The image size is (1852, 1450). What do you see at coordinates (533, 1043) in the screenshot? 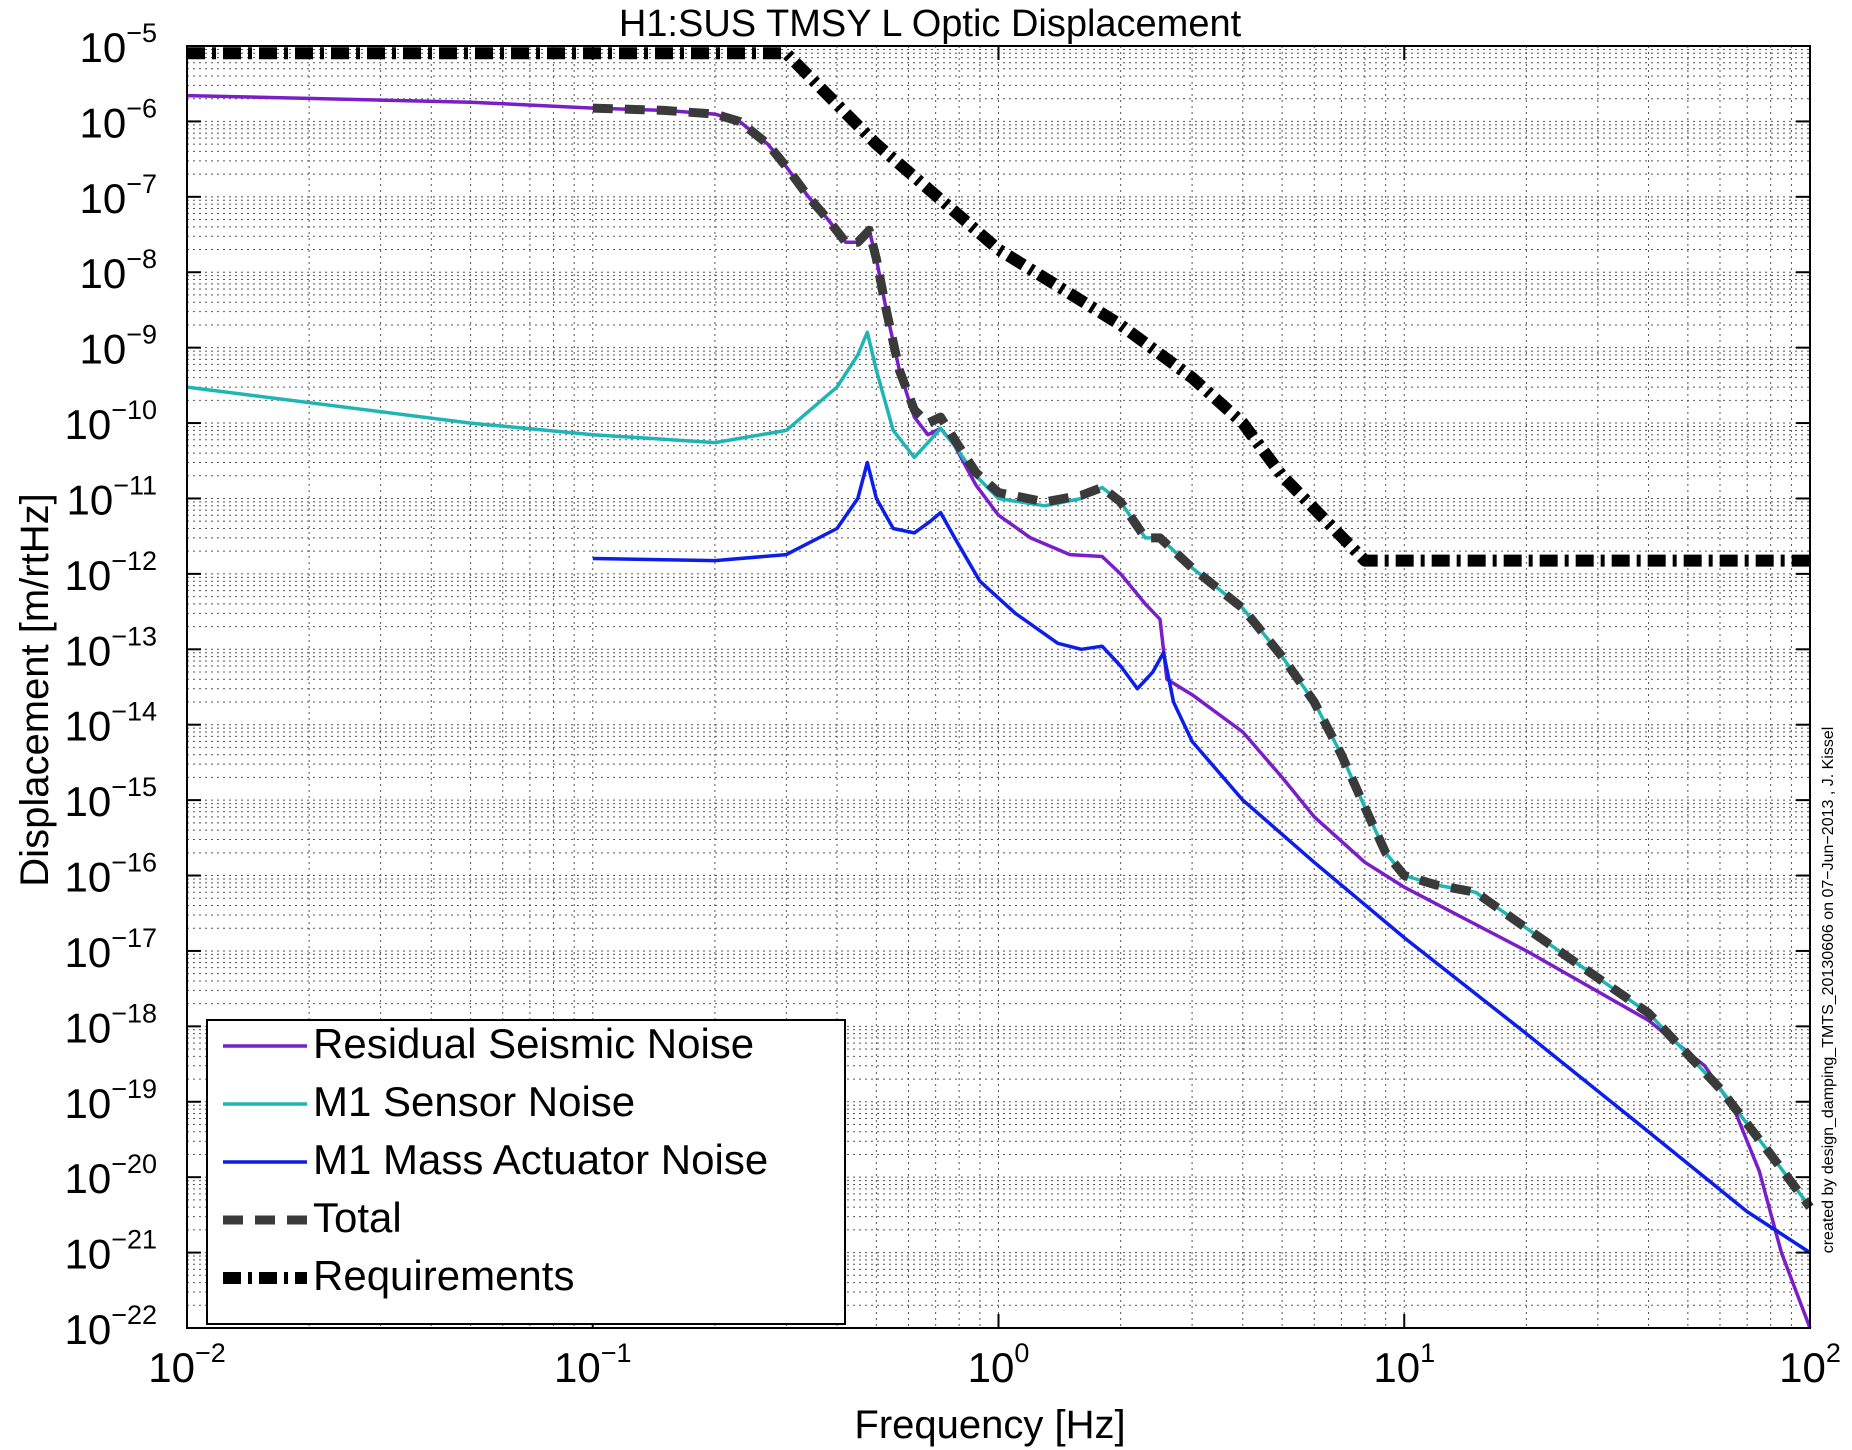
I see `legend-entry: Residual Seismic Noise` at bounding box center [533, 1043].